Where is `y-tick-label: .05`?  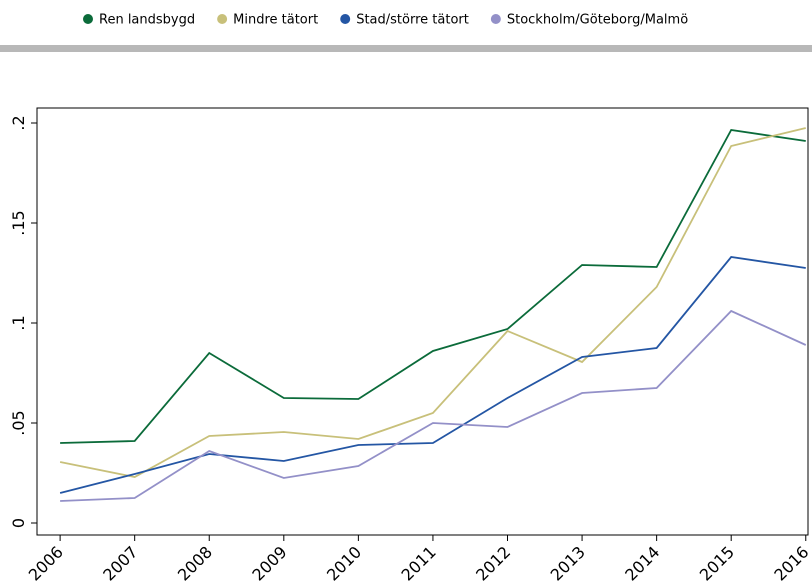 y-tick-label: .05 is located at coordinates (18, 422).